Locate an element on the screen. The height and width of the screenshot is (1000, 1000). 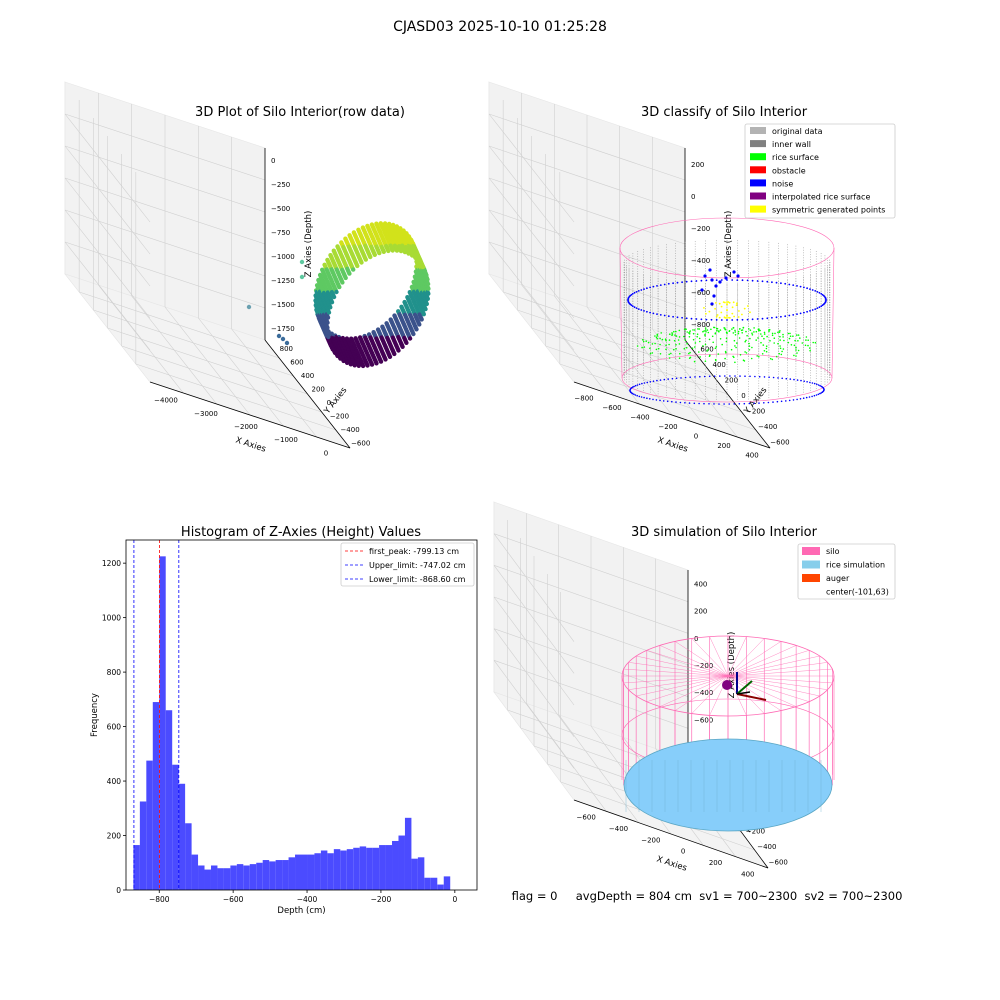
legend-label: rice simulation is located at coordinates (855, 565).